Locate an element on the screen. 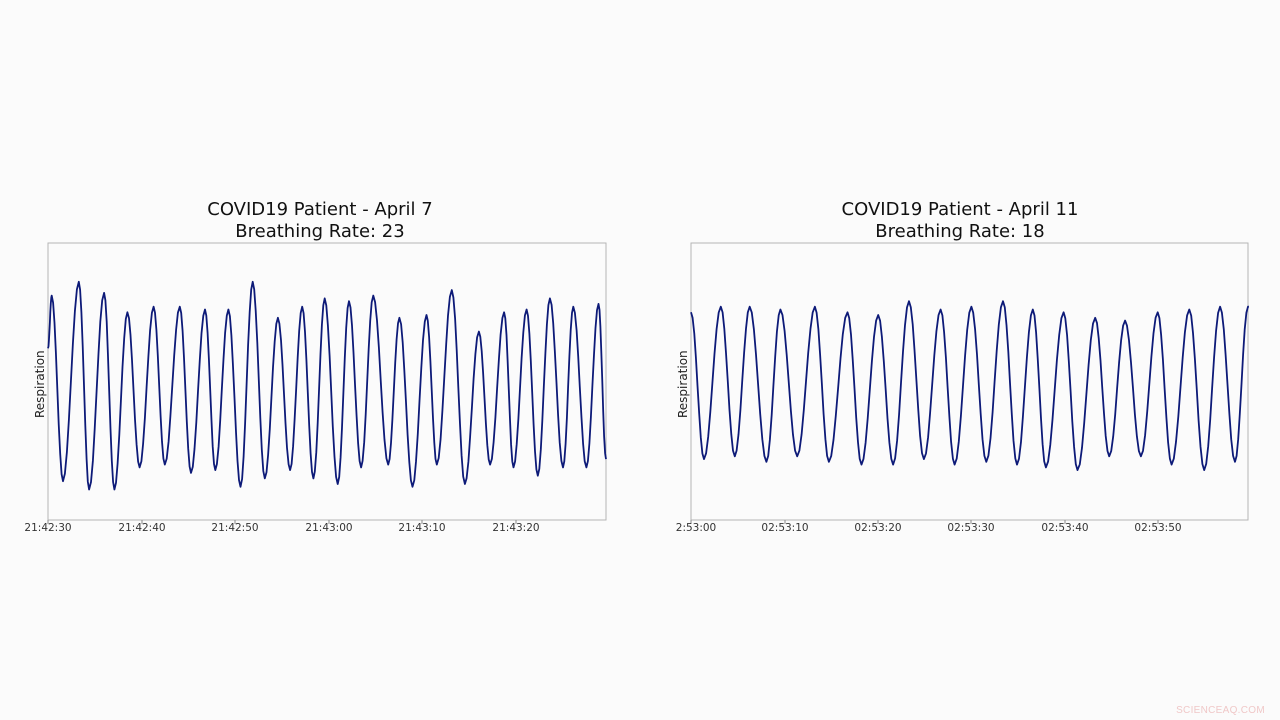 This screenshot has height=720, width=1280. x-tick-label: 21:43:10 is located at coordinates (422, 528).